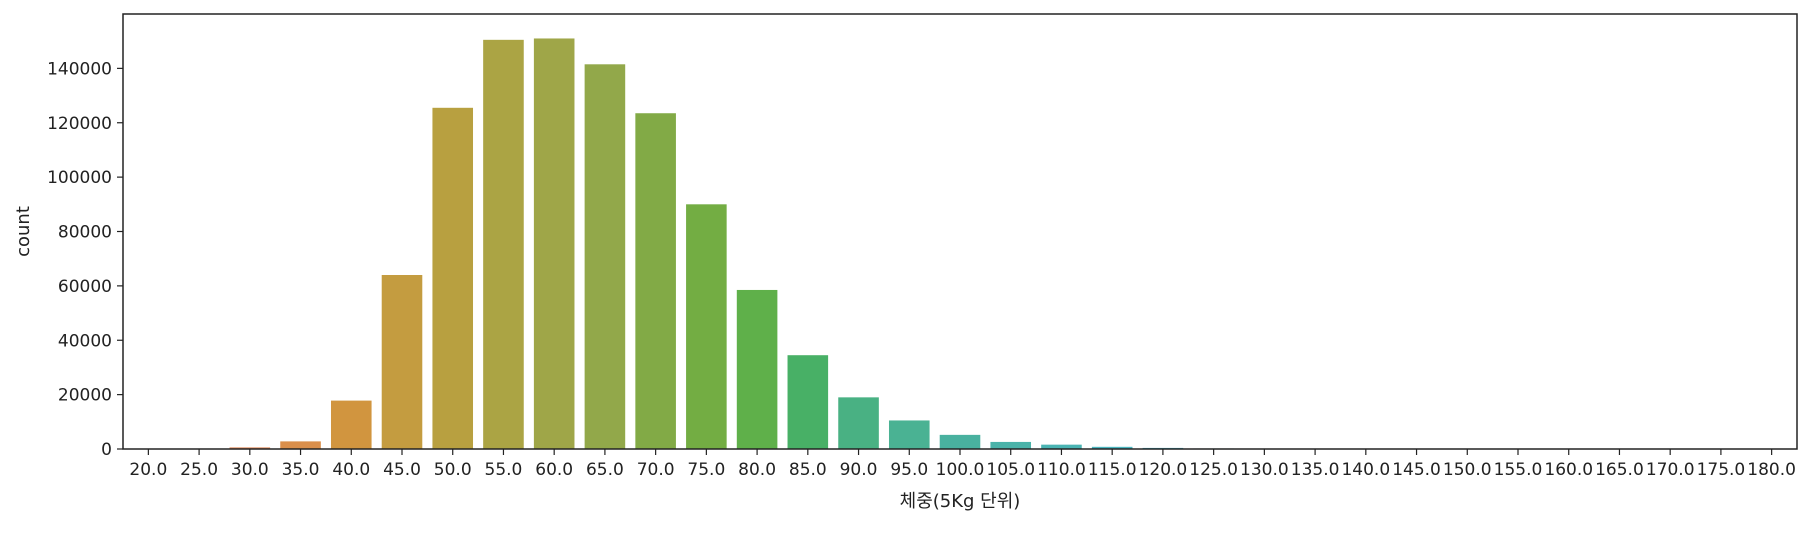 This screenshot has width=1811, height=533. Describe the element at coordinates (402, 362) in the screenshot. I see `bar-45.0` at that location.